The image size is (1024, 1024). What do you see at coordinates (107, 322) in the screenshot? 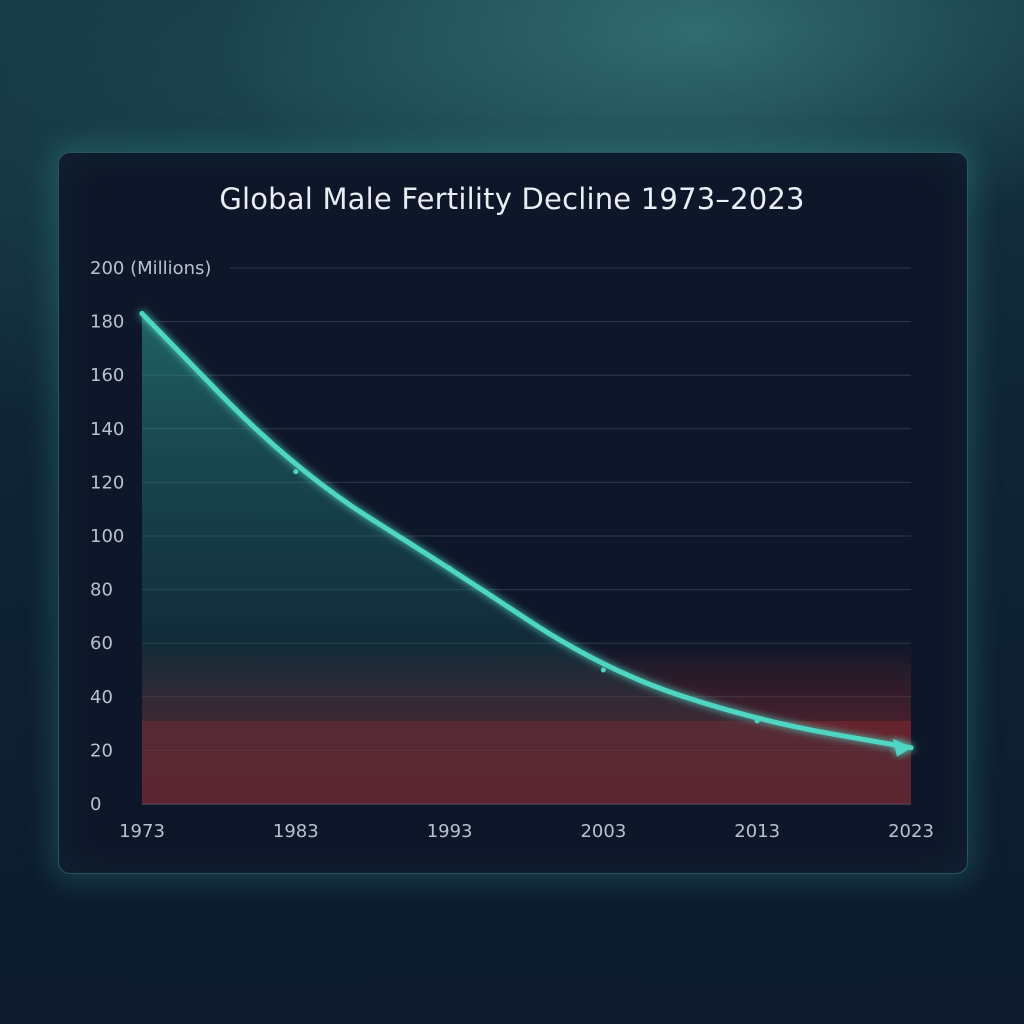
I see `y-tick-label: 180` at bounding box center [107, 322].